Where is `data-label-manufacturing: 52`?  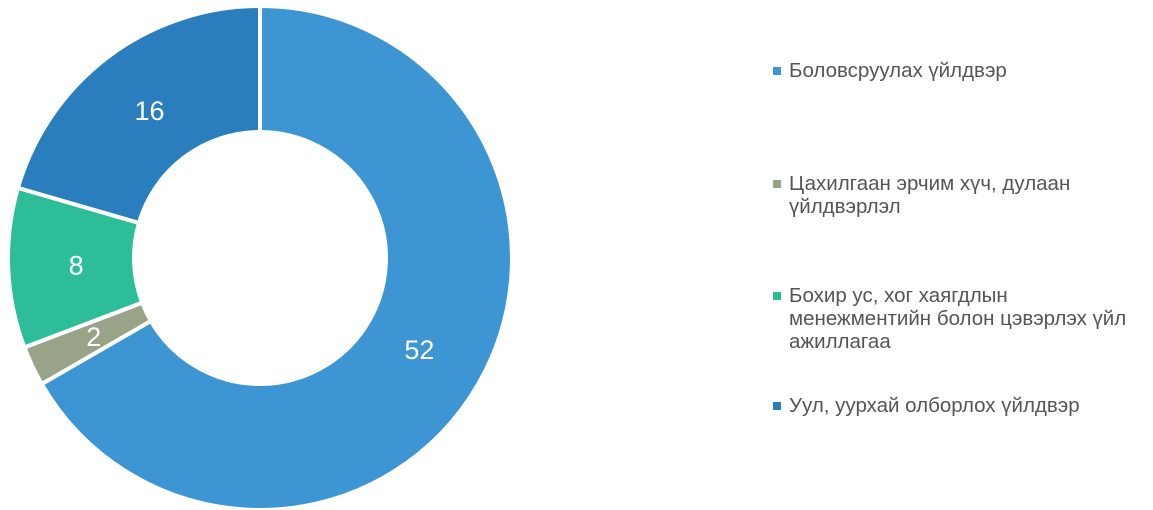
data-label-manufacturing: 52 is located at coordinates (419, 350).